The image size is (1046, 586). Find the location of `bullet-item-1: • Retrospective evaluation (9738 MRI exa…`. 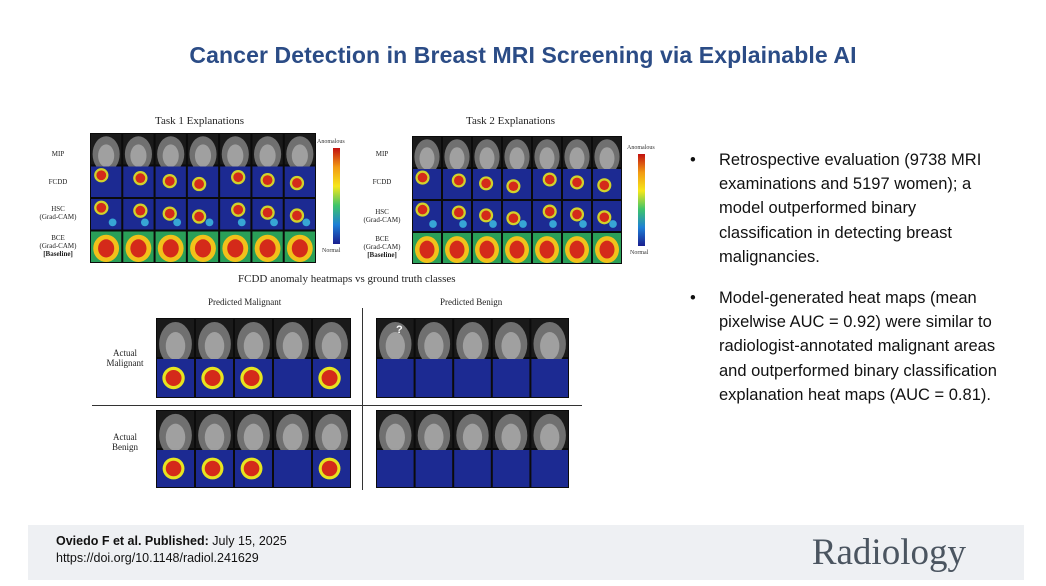

bullet-item-1: • Retrospective evaluation (9738 MRI exa… is located at coordinates (850, 208).